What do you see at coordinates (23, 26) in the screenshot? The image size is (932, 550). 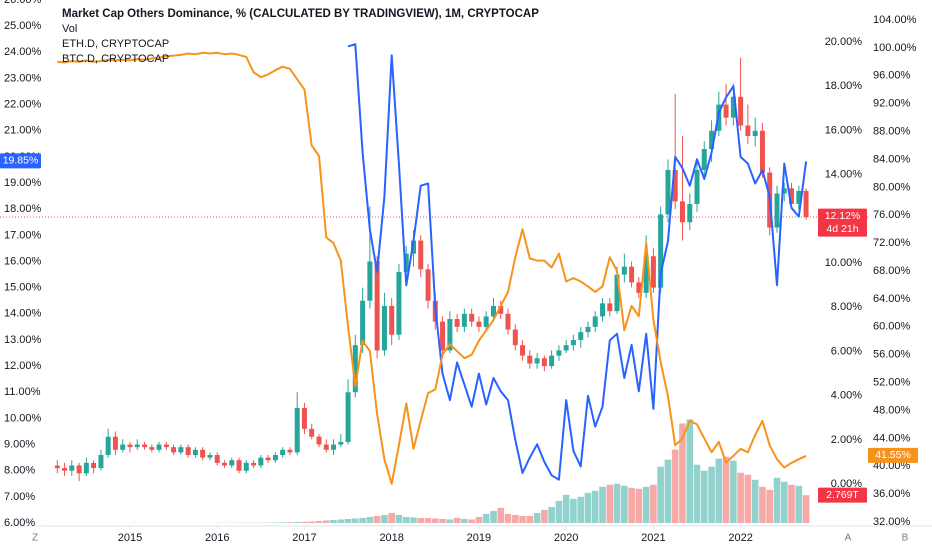 I see `y-tick-label: 25.00%` at bounding box center [23, 26].